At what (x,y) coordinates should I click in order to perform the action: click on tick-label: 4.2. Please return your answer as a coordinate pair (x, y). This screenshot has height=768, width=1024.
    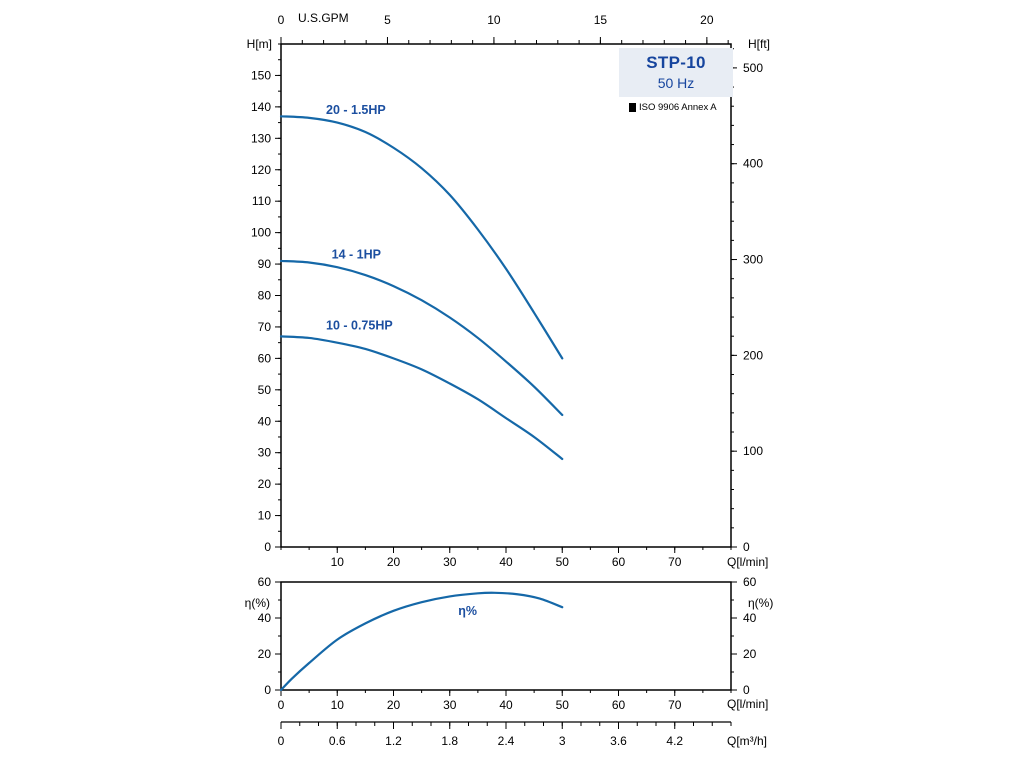
    Looking at the image, I should click on (674, 741).